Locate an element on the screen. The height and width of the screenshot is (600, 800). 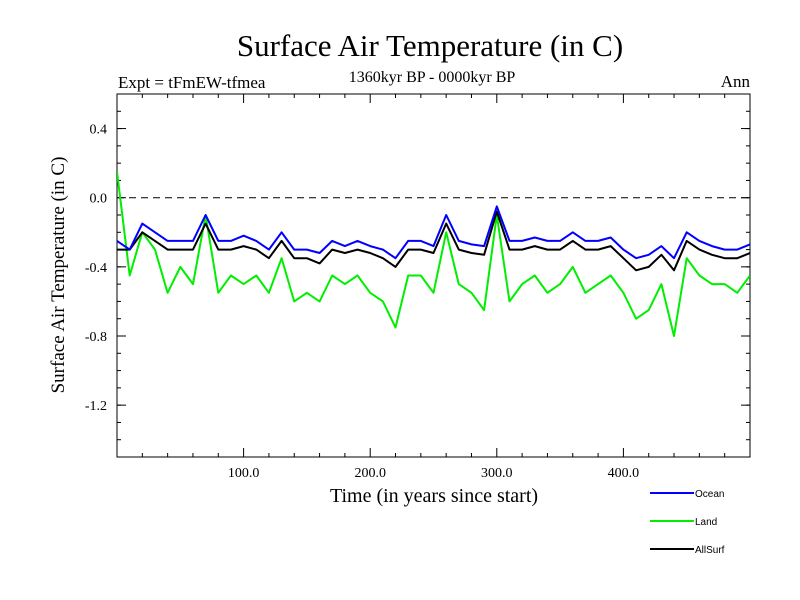
x-tick-label: 200.0 is located at coordinates (370, 473).